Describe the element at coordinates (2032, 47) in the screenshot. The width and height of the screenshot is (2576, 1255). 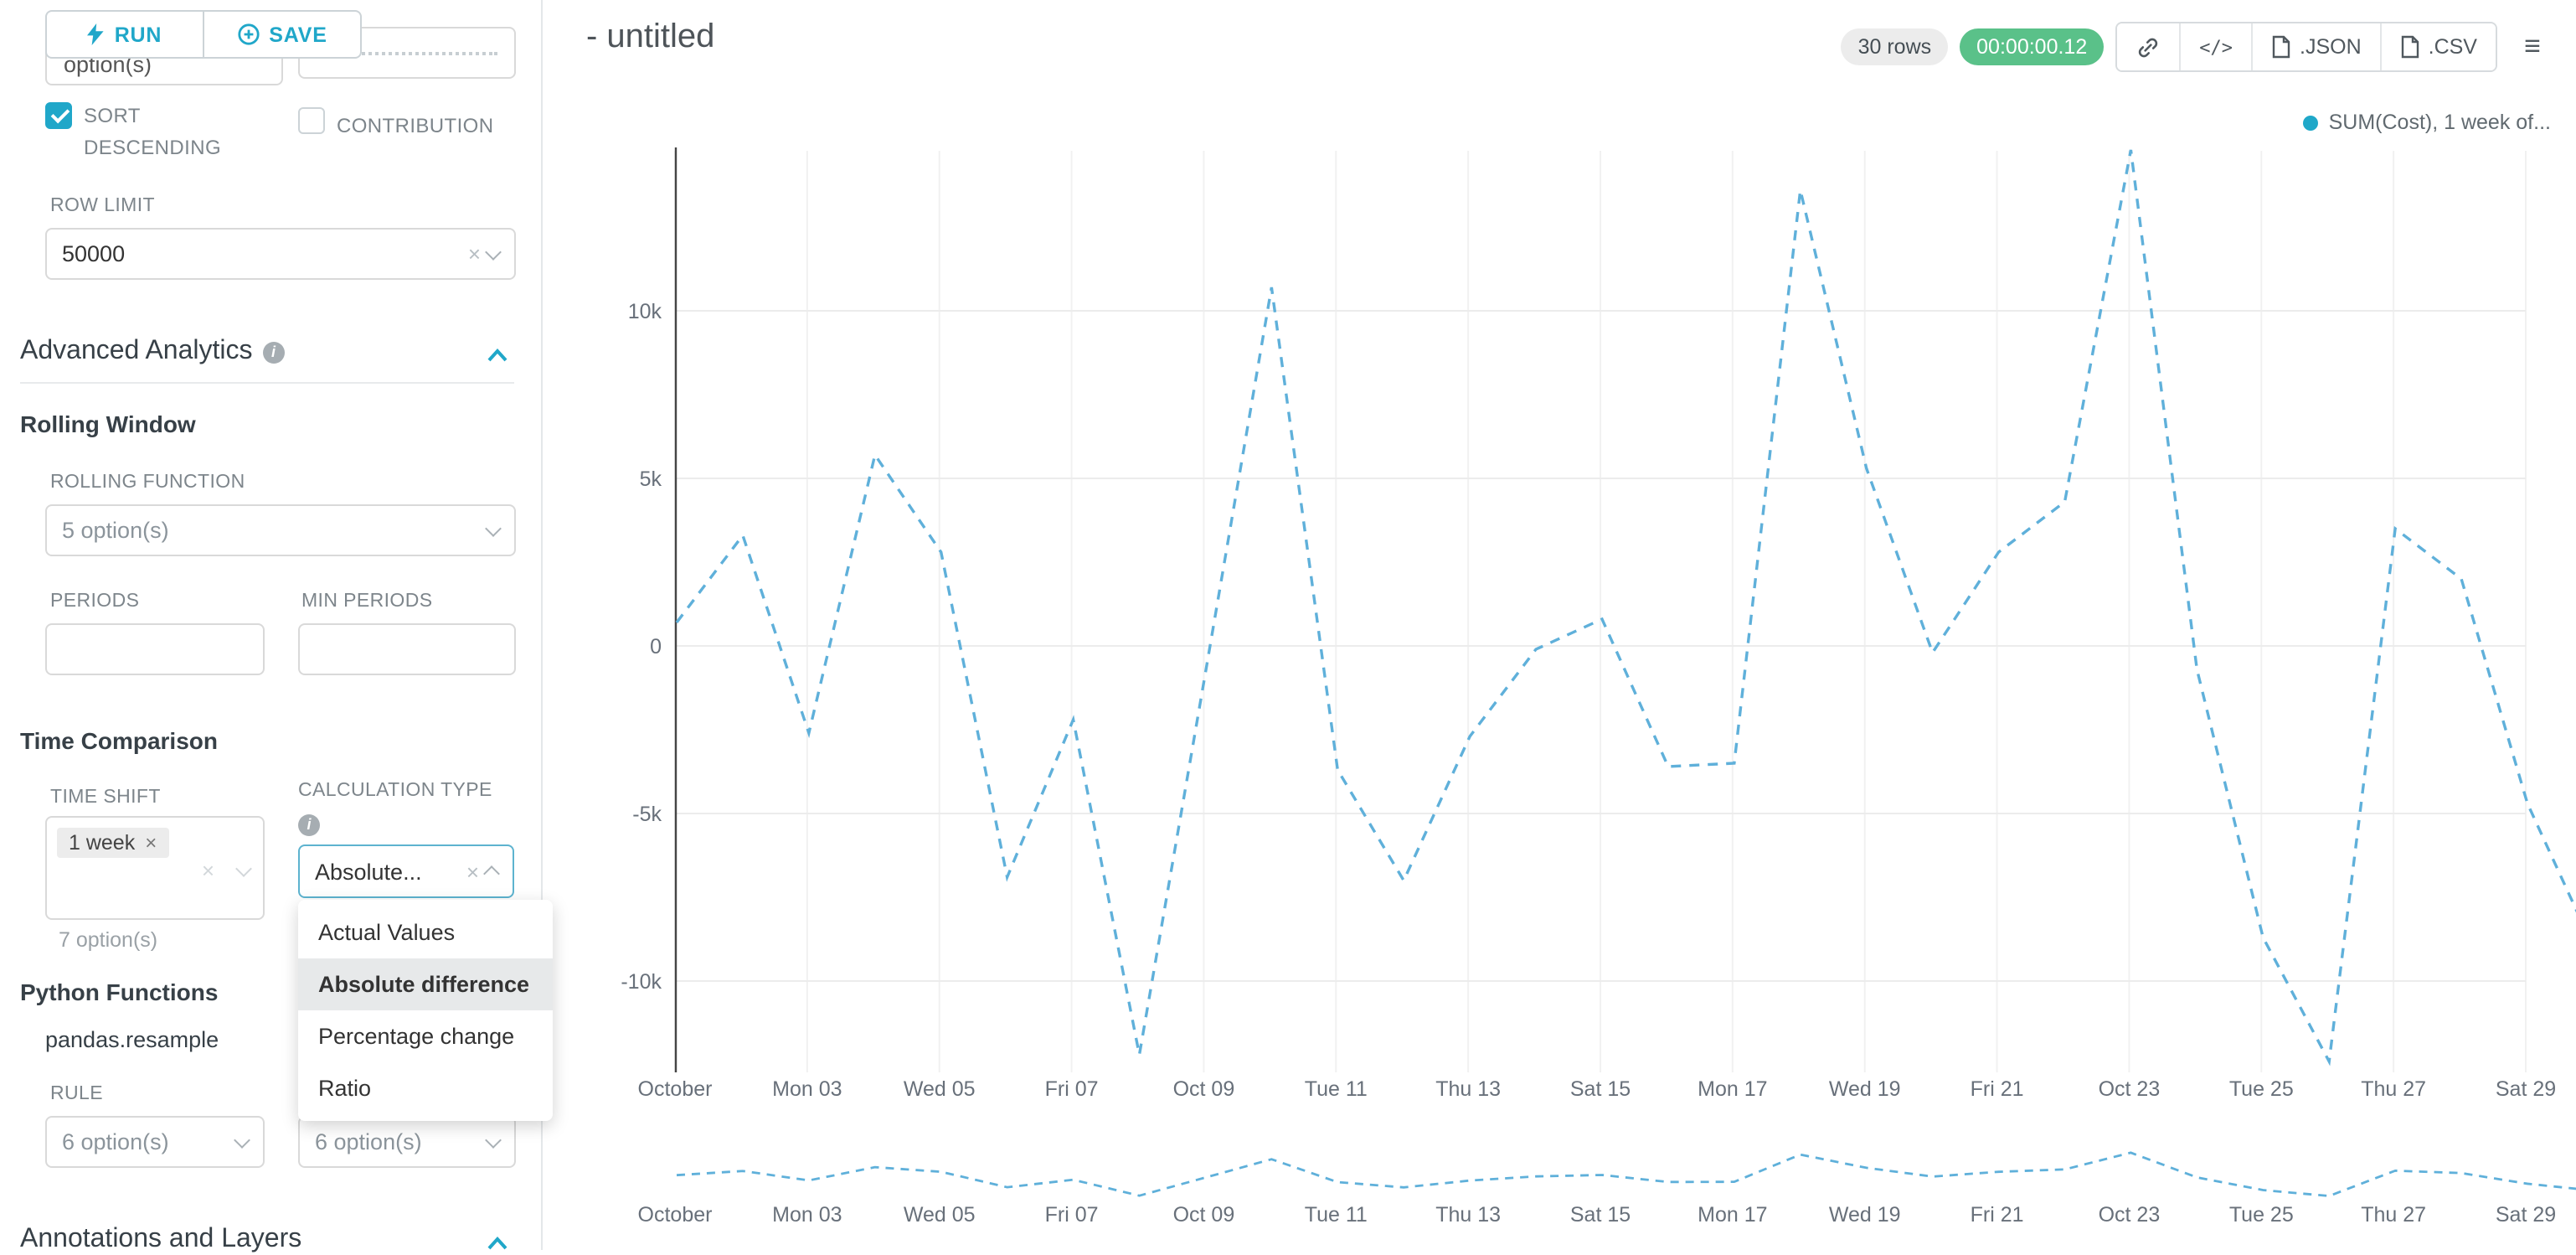
I see `timer-badge: 00:00:00.12` at that location.